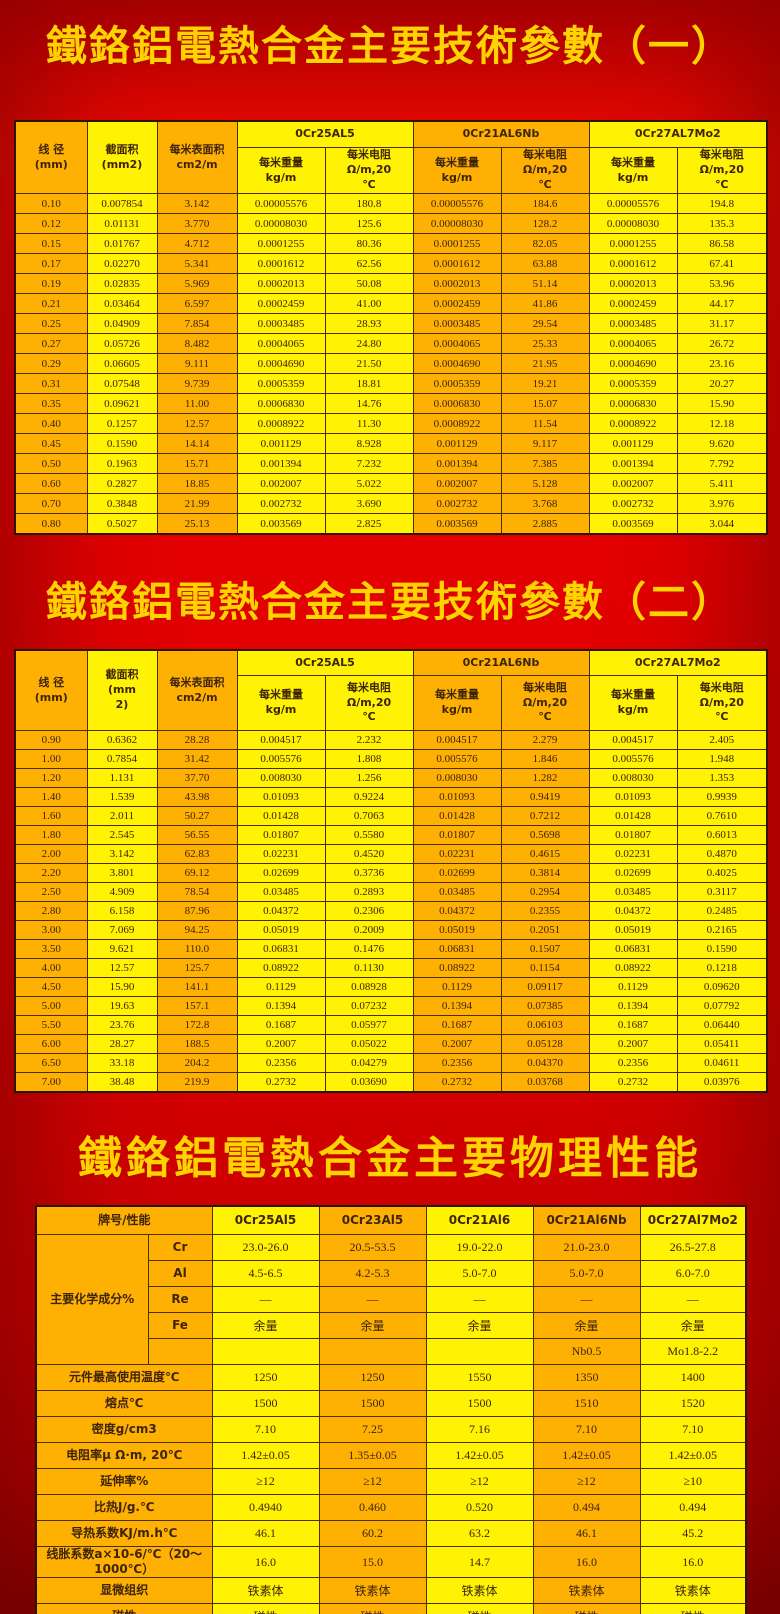 The height and width of the screenshot is (1614, 780). Describe the element at coordinates (197, 987) in the screenshot. I see `table-cell: 141.1` at that location.